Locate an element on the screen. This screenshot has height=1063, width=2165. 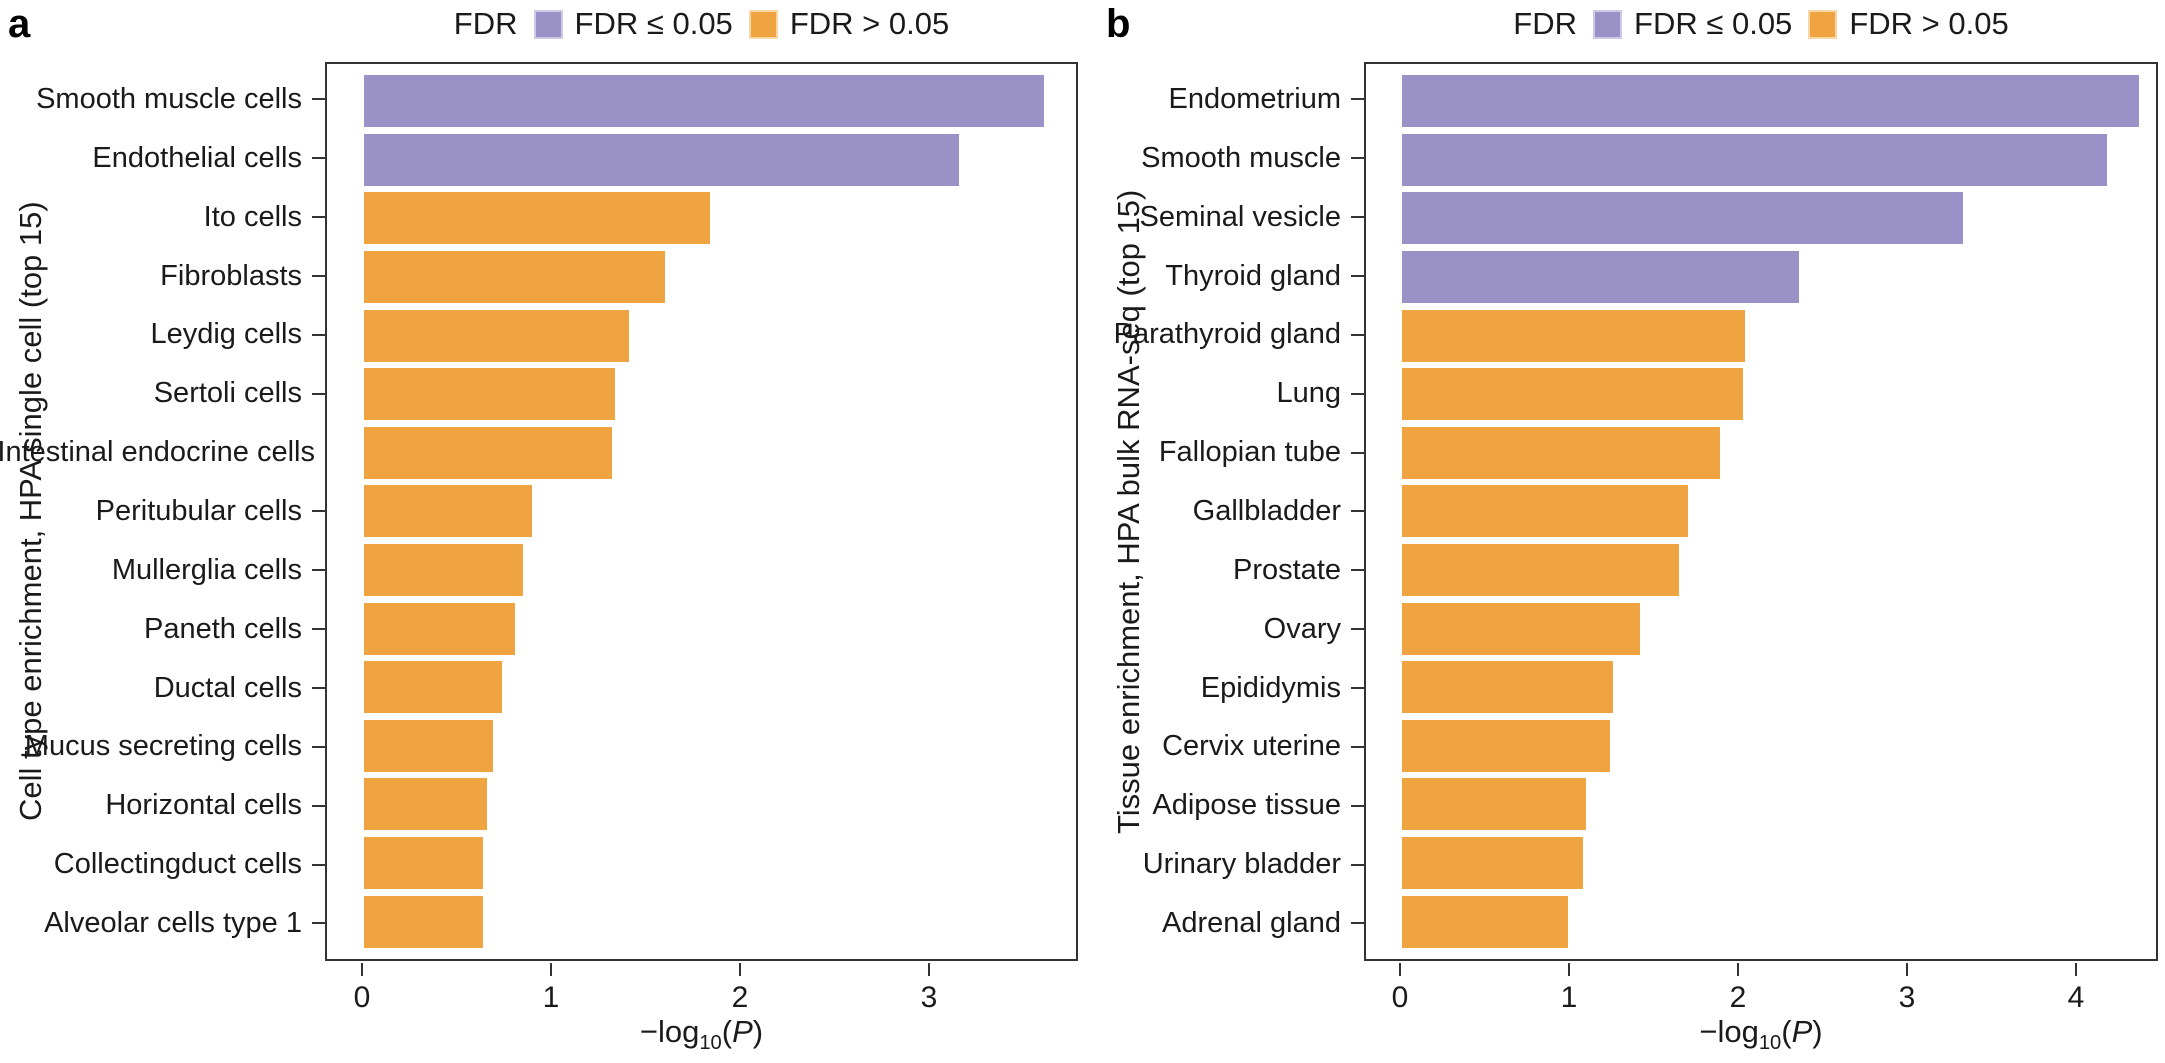
category-label: Endothelial cells is located at coordinates (197, 157).